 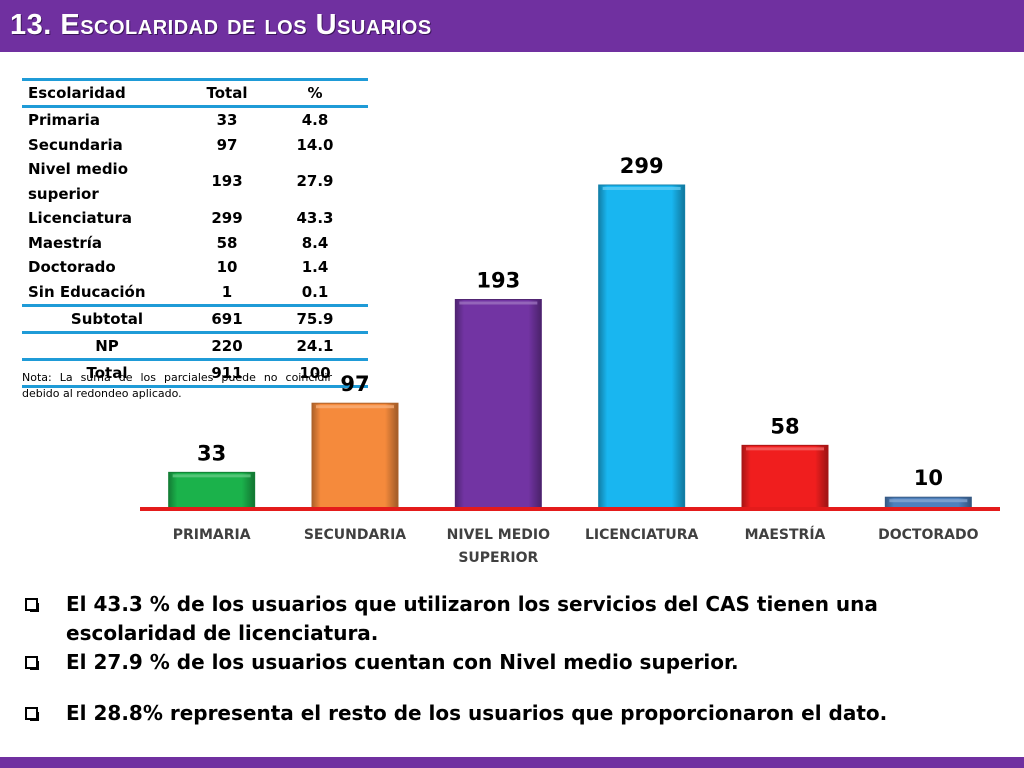 I want to click on x-tick-label: SECUNDARIA, so click(x=355, y=535).